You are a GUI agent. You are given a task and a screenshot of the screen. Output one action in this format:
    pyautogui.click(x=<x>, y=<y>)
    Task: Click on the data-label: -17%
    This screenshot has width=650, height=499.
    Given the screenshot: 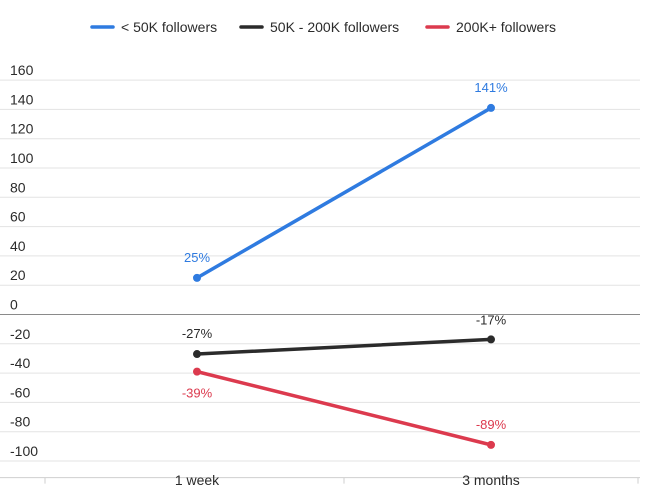 What is the action you would take?
    pyautogui.click(x=491, y=319)
    